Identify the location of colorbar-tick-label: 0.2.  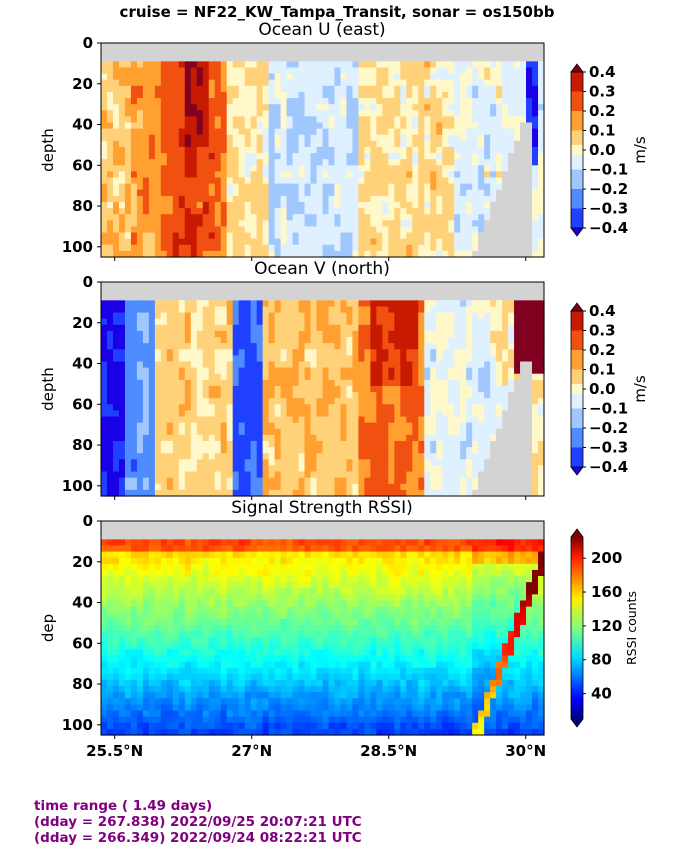
(602, 111).